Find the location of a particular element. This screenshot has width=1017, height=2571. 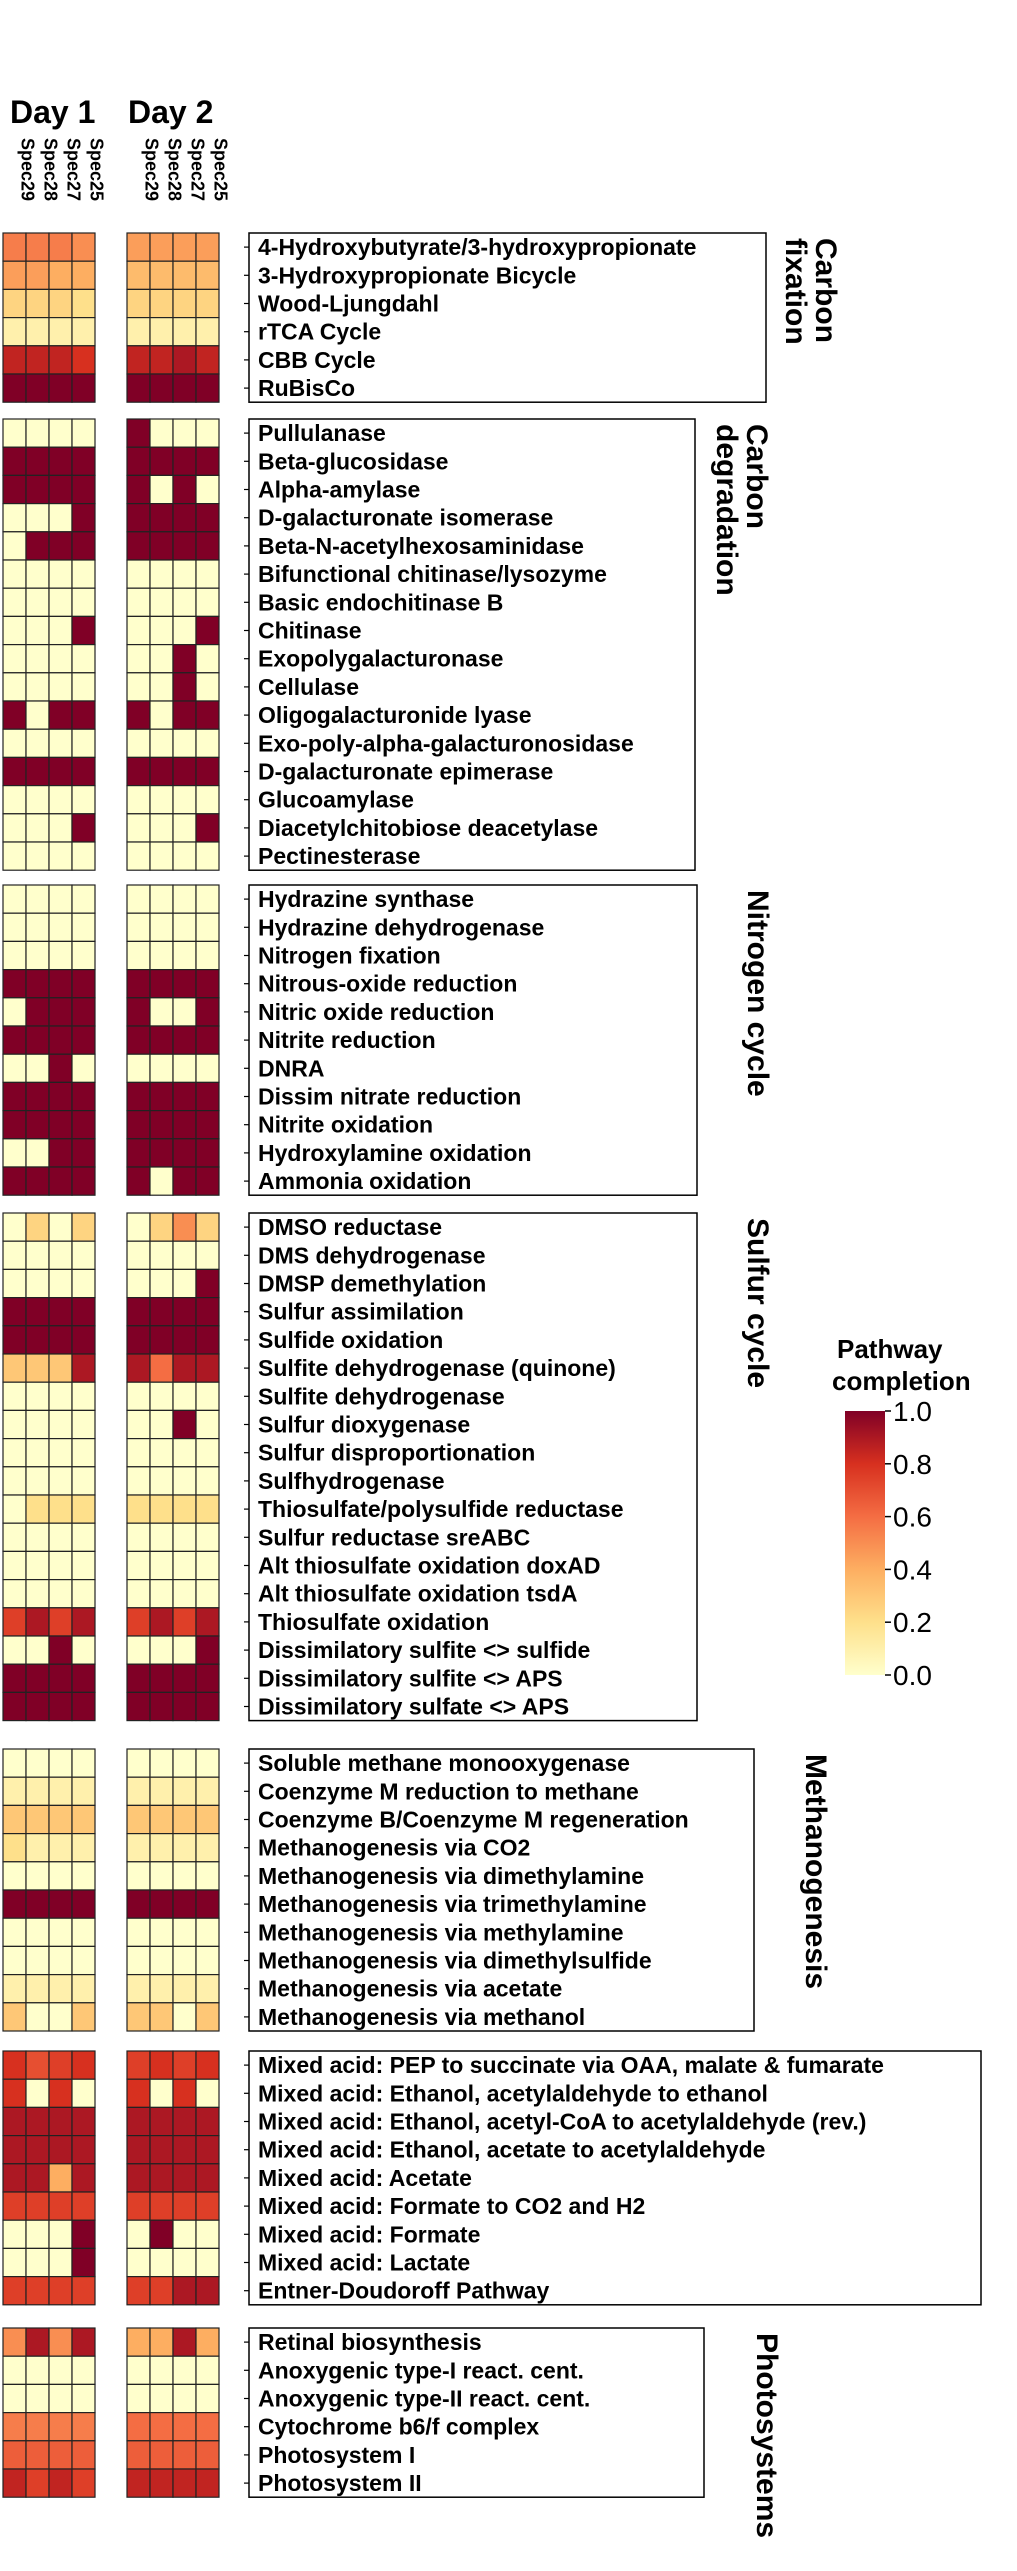

legend-tick-label: 0.8 is located at coordinates (912, 1464).